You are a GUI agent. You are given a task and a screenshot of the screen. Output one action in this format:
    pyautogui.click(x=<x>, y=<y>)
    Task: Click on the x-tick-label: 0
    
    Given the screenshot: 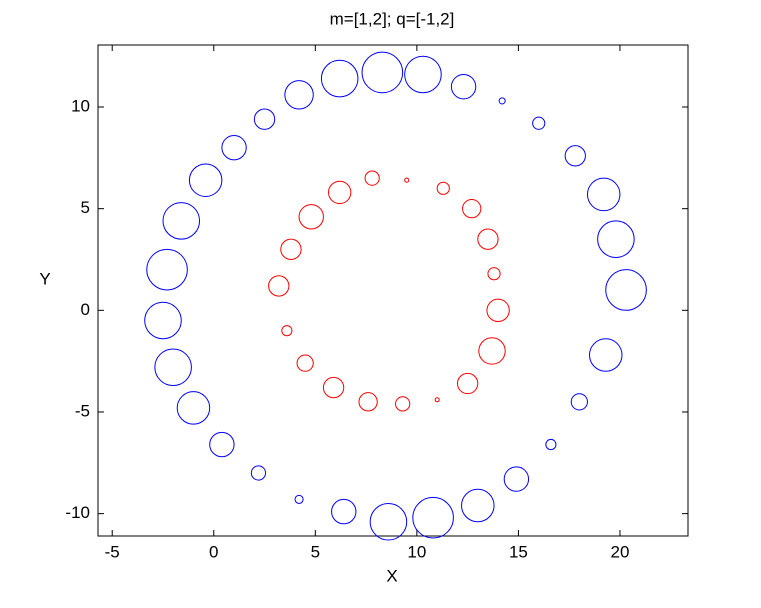 What is the action you would take?
    pyautogui.click(x=213, y=551)
    